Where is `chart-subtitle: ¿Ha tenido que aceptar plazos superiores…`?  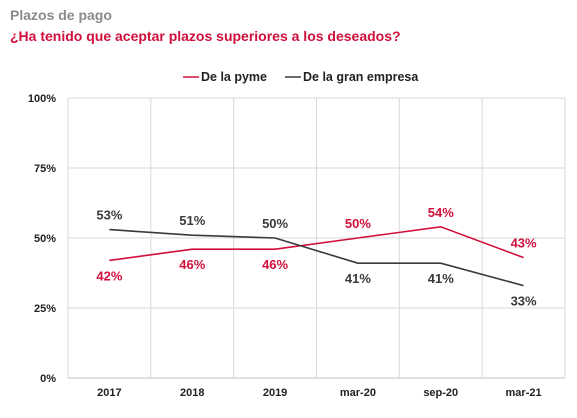 chart-subtitle: ¿Ha tenido que aceptar plazos superiores… is located at coordinates (205, 36).